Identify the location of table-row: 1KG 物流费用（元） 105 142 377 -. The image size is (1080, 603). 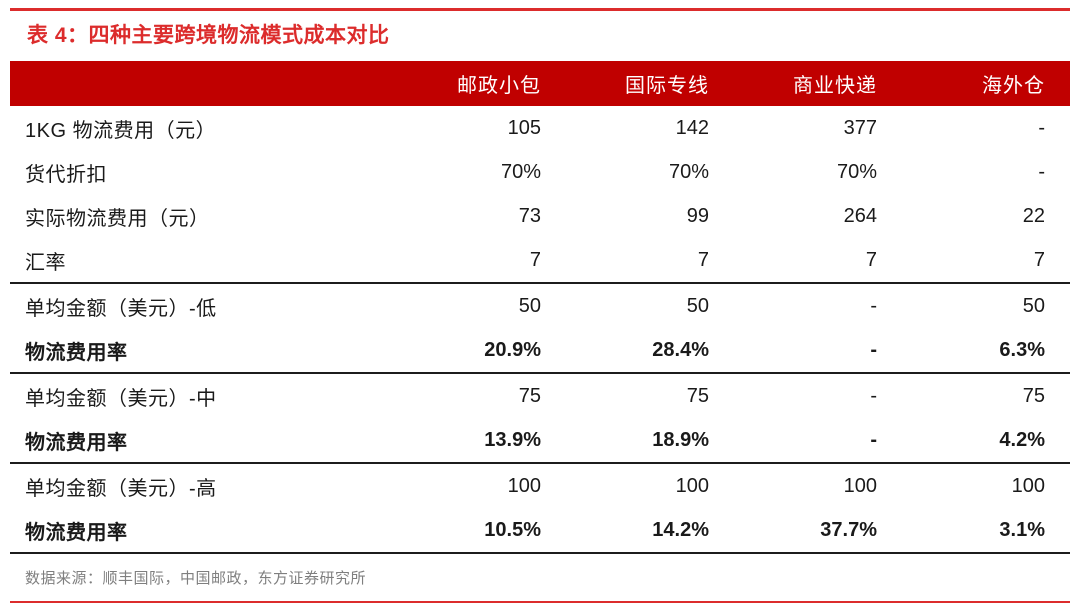
(540, 128).